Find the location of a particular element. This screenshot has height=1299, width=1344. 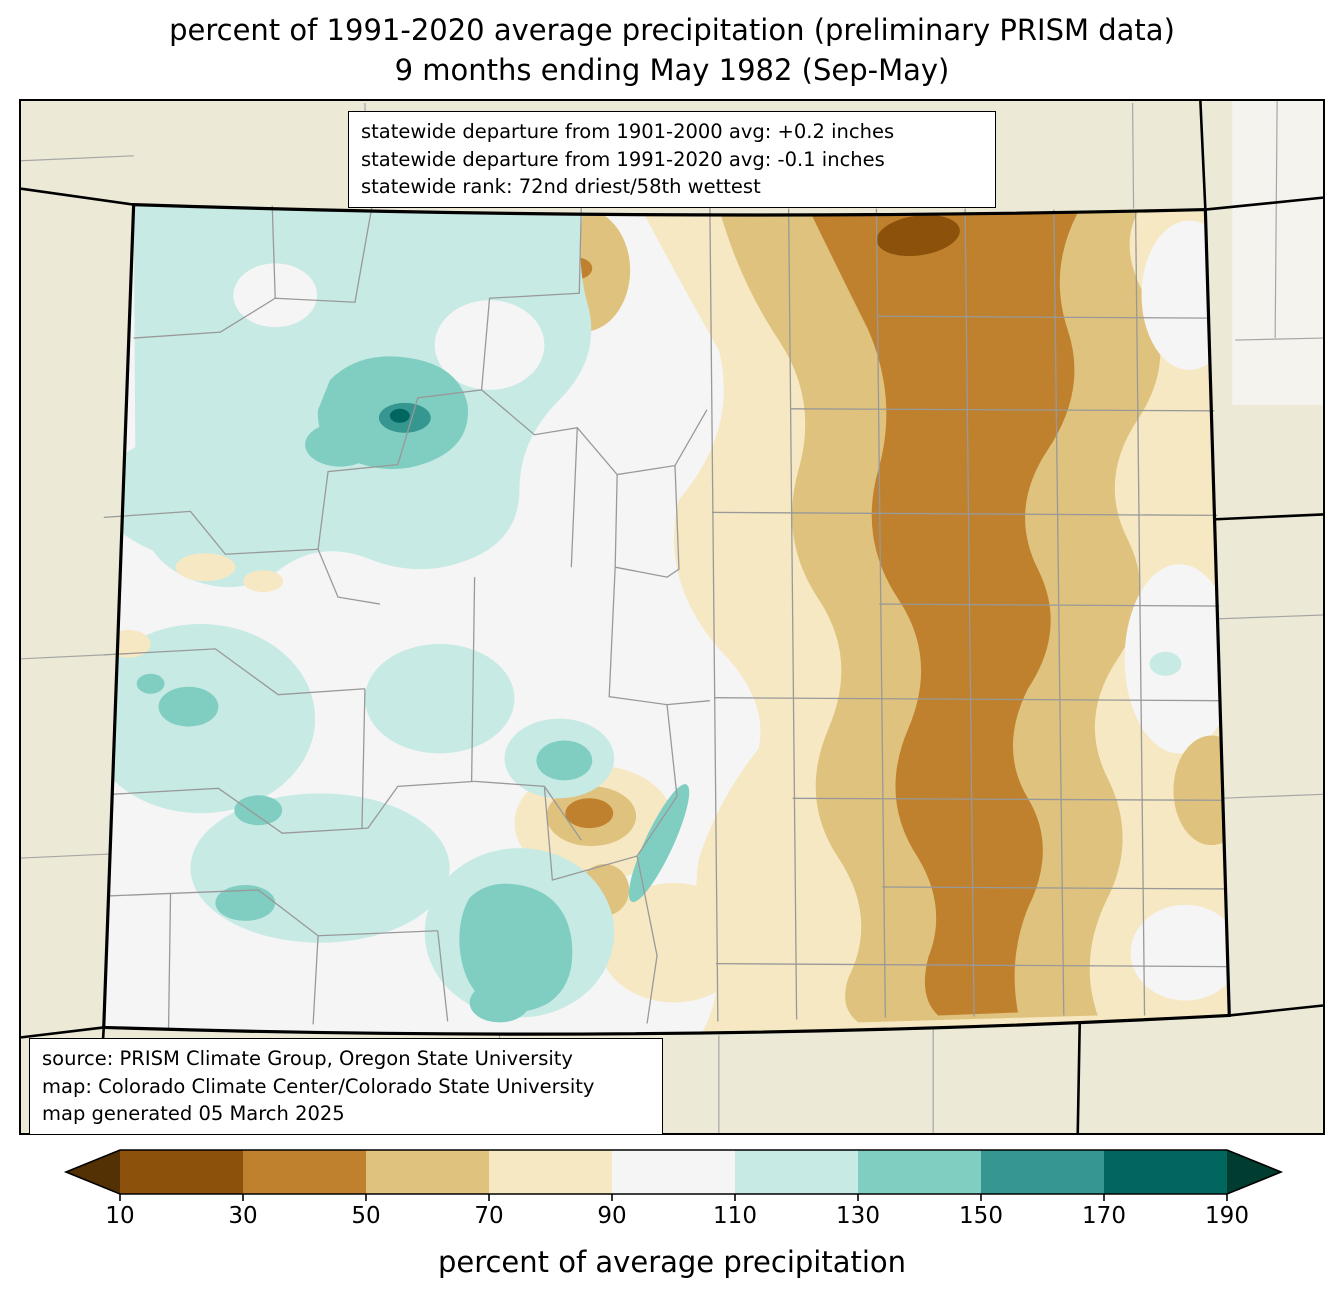

source-line-3: map generated 05 March 2025 is located at coordinates (193, 1114).